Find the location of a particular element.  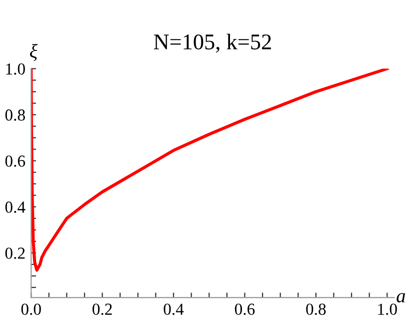

chart-title: N=105, k=52 is located at coordinates (212, 43).